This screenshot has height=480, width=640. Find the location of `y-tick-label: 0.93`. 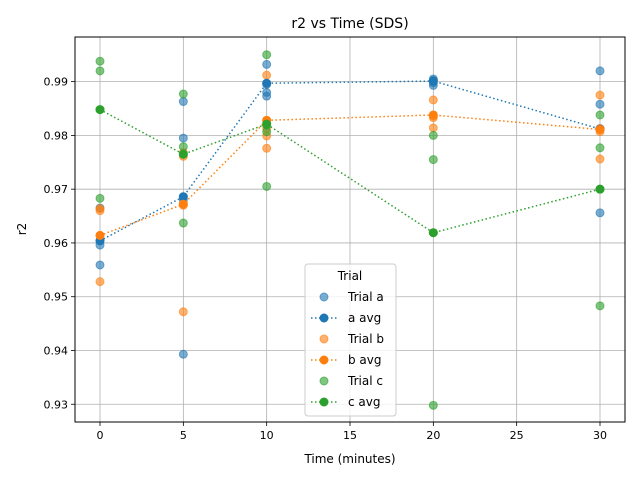

y-tick-label: 0.93 is located at coordinates (56, 404).